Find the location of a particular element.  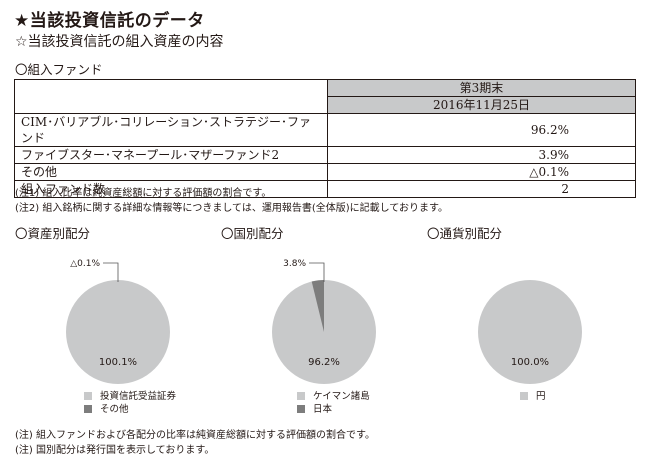

slice-label: 100.0% is located at coordinates (530, 362).